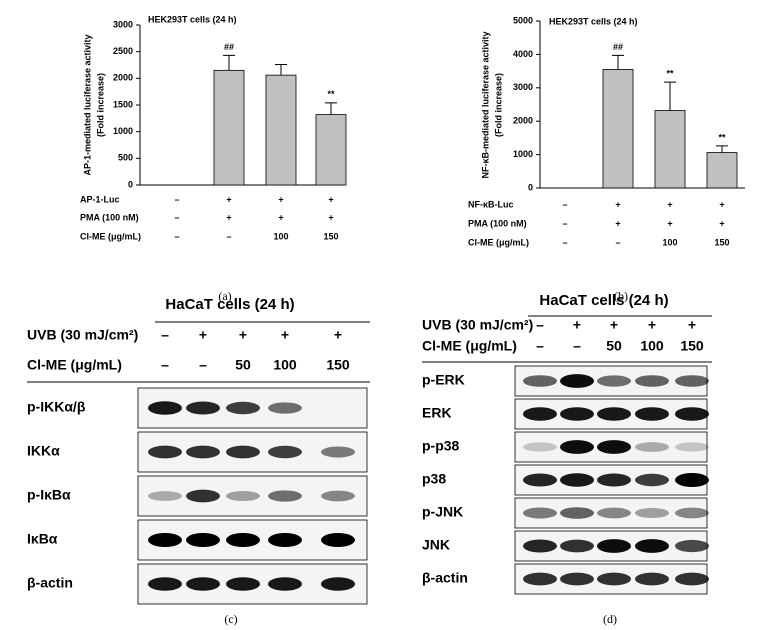 The height and width of the screenshot is (630, 782). What do you see at coordinates (87, 104) in the screenshot?
I see `y-axis-label: AP-1-mediated luciferase activity` at bounding box center [87, 104].